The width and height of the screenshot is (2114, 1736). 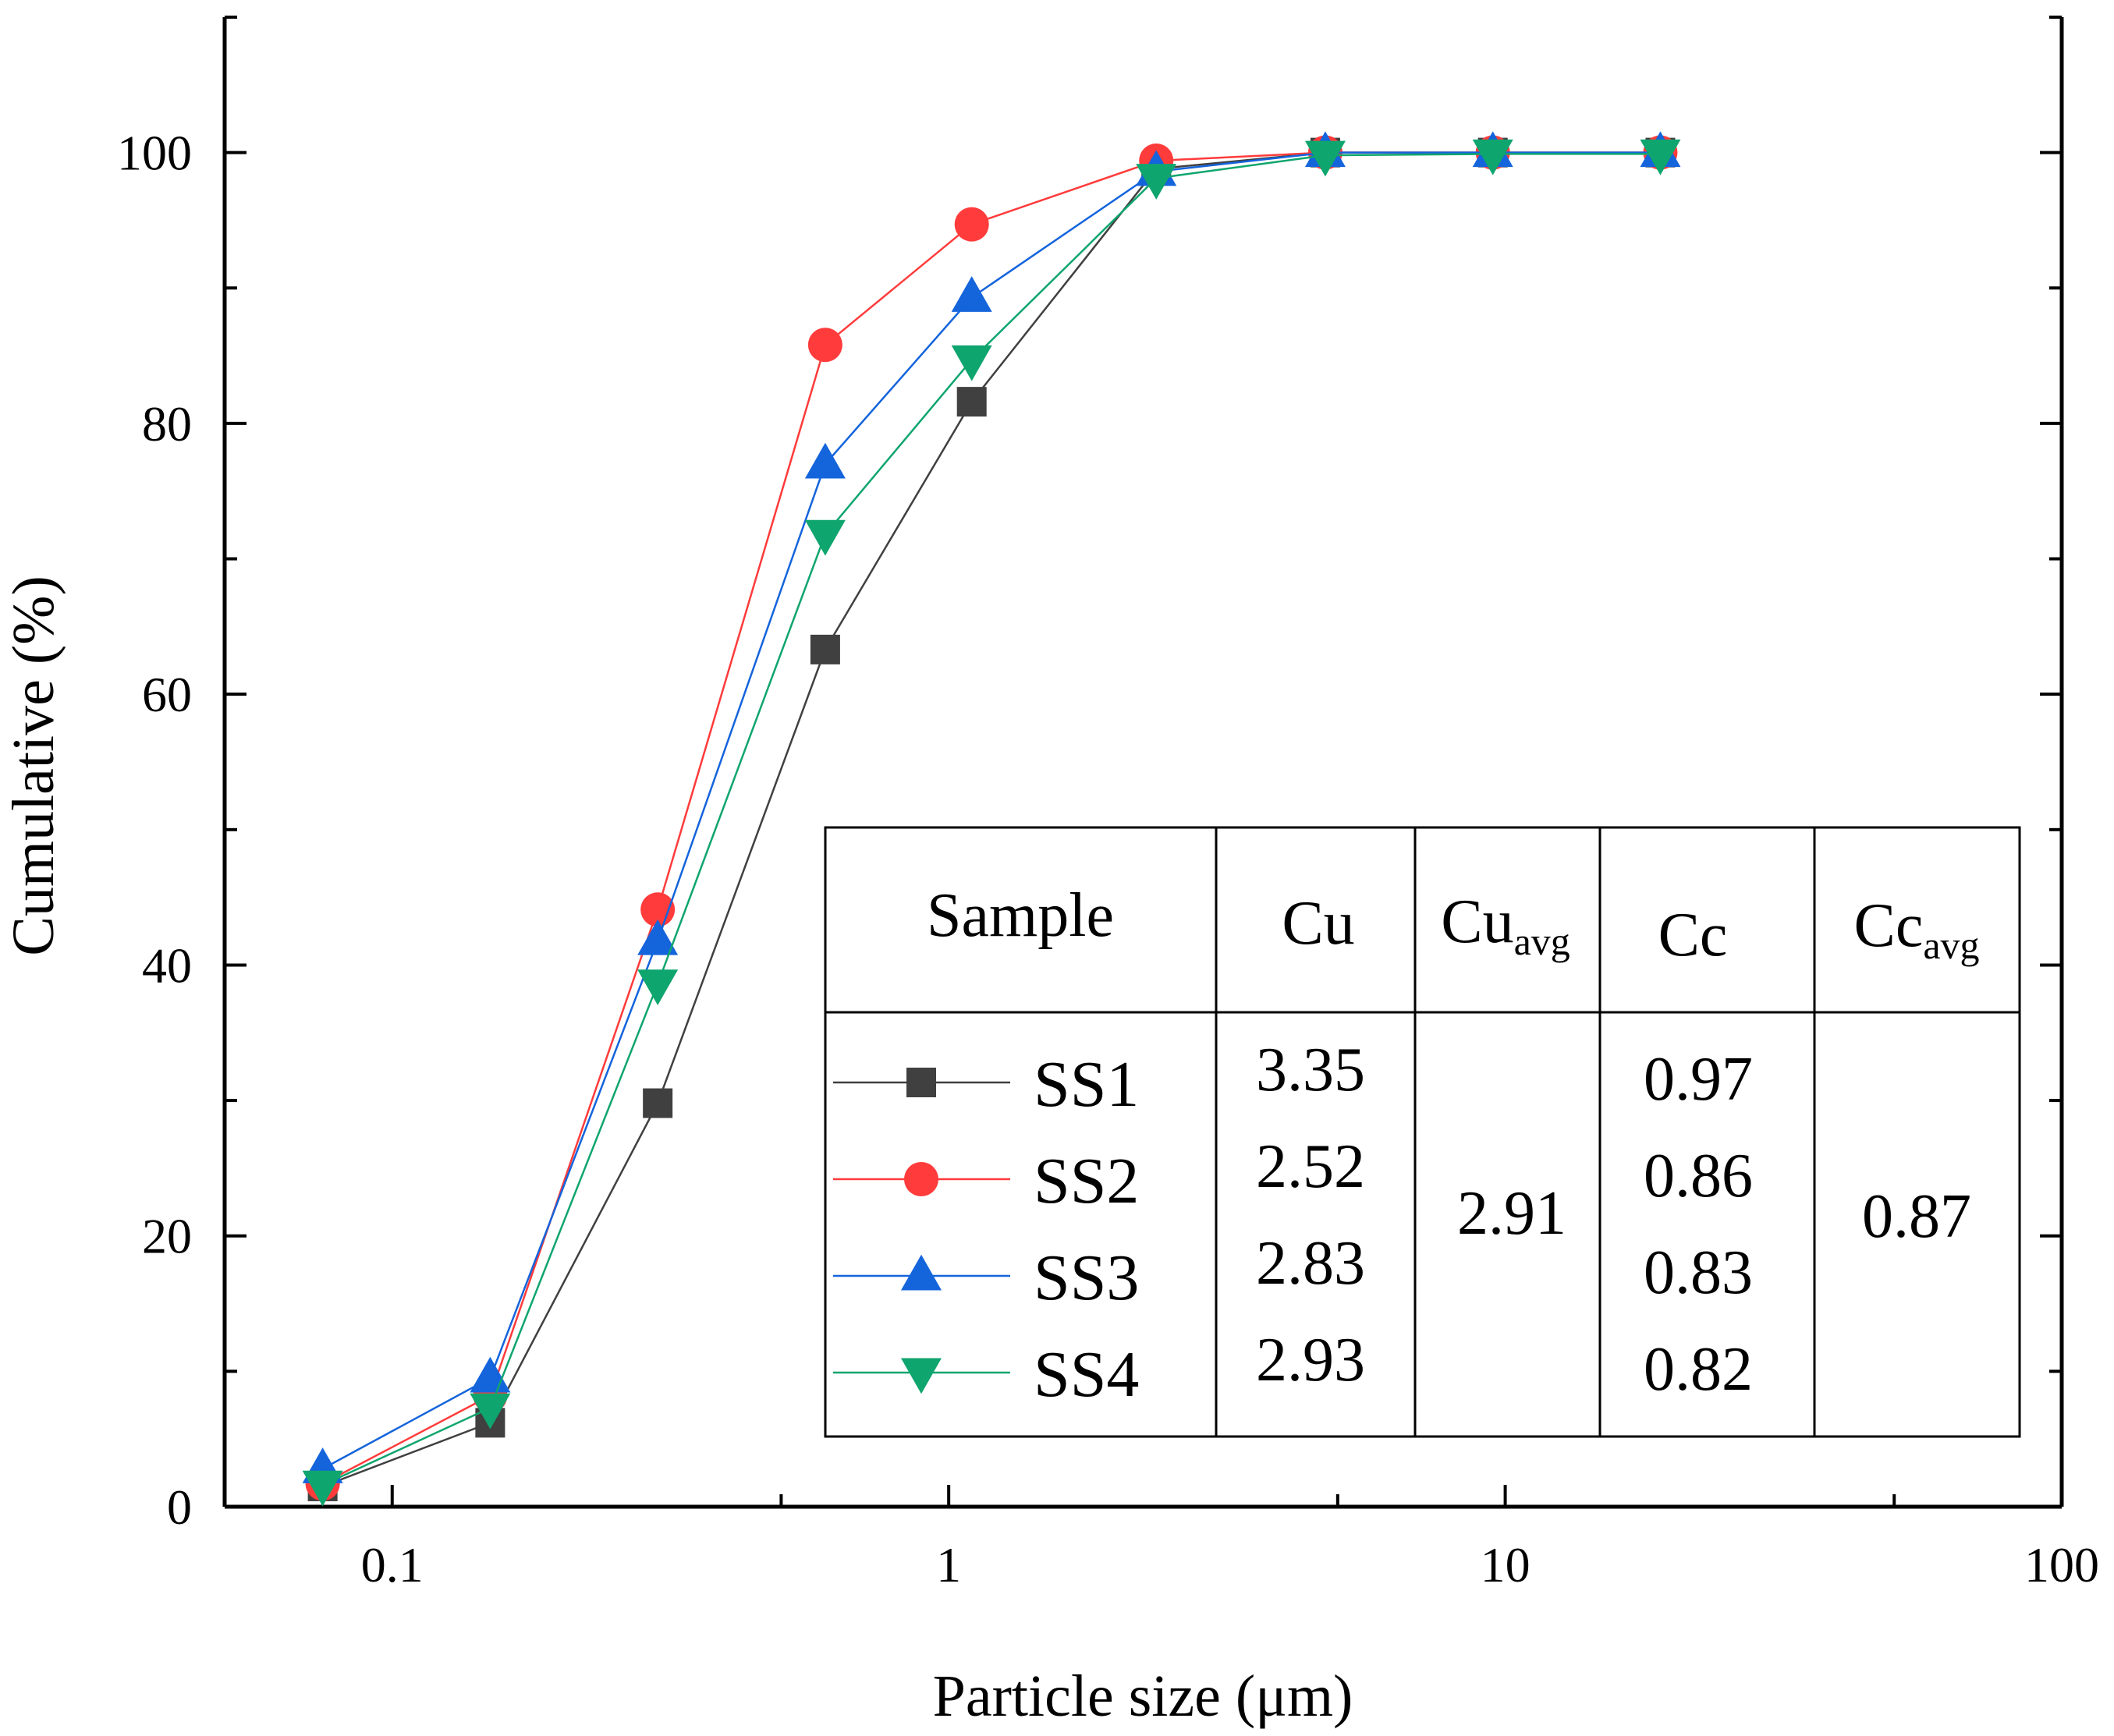 I want to click on legend-item: SS2, so click(x=986, y=1181).